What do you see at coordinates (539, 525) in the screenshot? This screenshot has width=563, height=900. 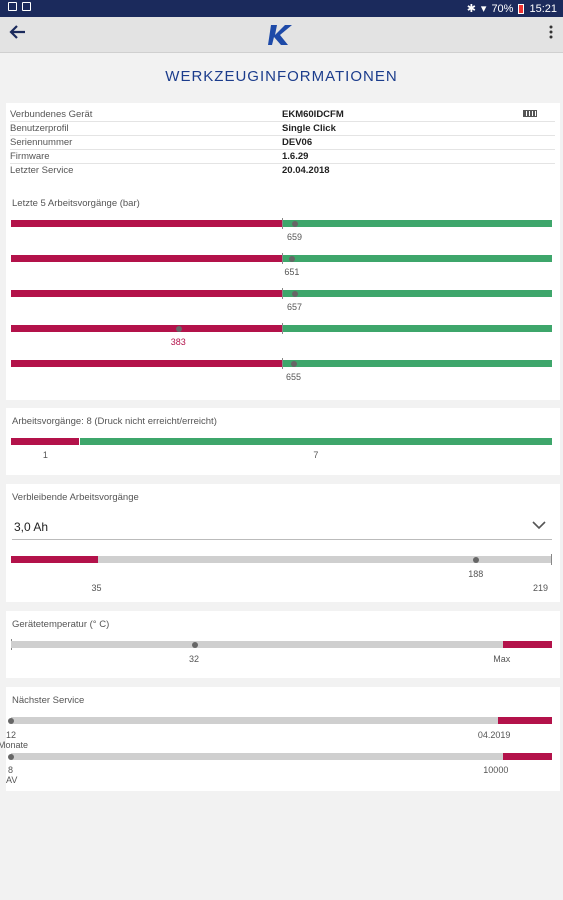 I see `chevron-down-icon` at bounding box center [539, 525].